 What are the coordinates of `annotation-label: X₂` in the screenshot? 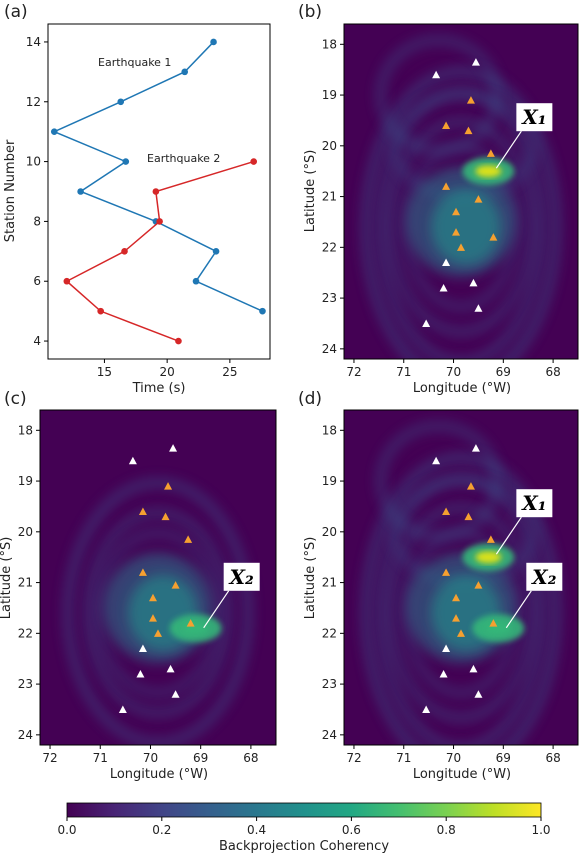 It's located at (543, 577).